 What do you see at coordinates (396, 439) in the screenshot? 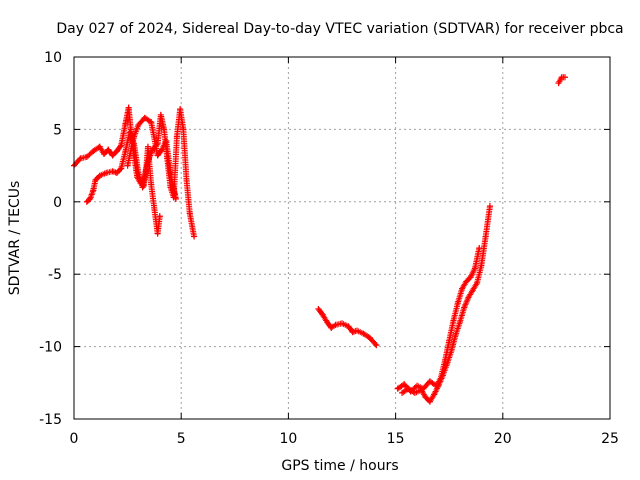
I see `x-tick-label: 15` at bounding box center [396, 439].